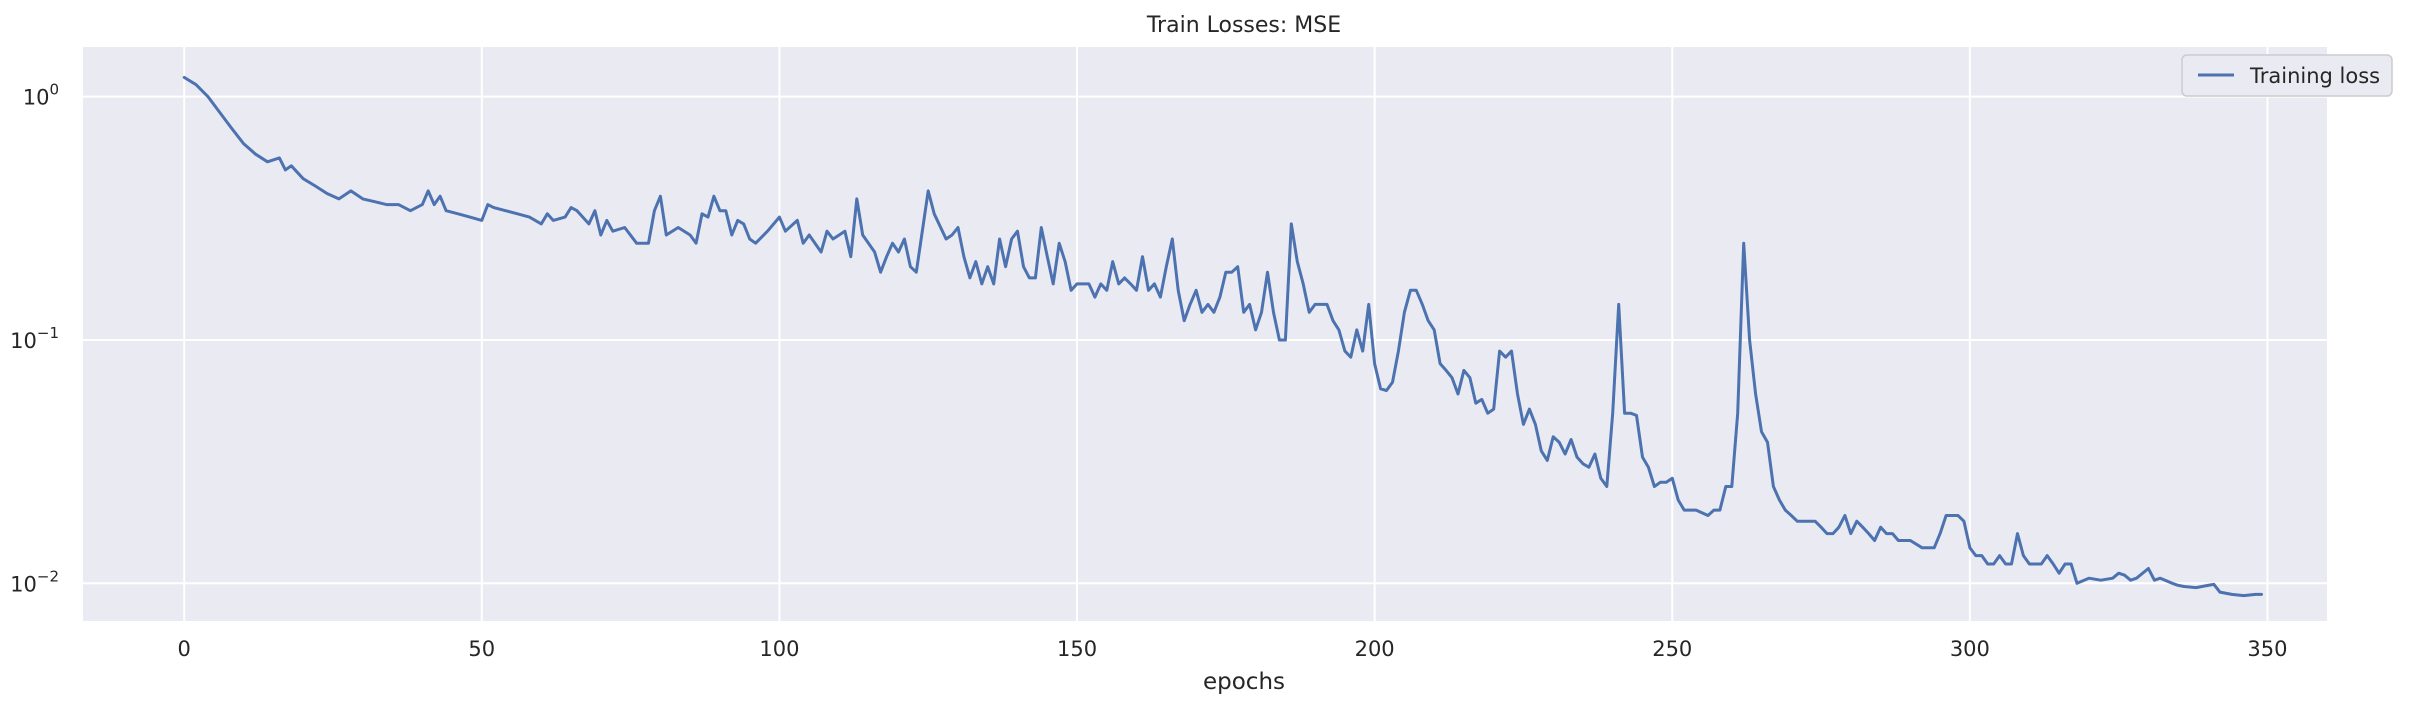  I want to click on x-axis-label: epochs, so click(1244, 682).